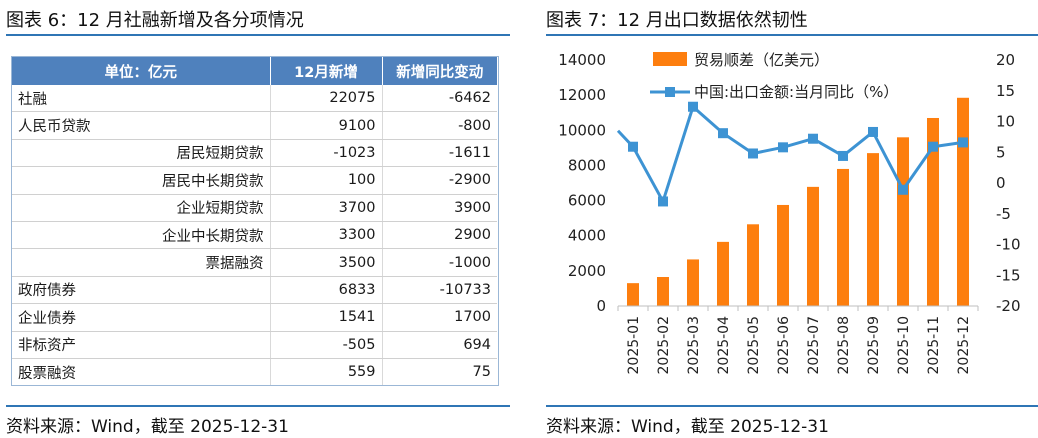 The width and height of the screenshot is (1038, 438). I want to click on legend-line-marker, so click(670, 92).